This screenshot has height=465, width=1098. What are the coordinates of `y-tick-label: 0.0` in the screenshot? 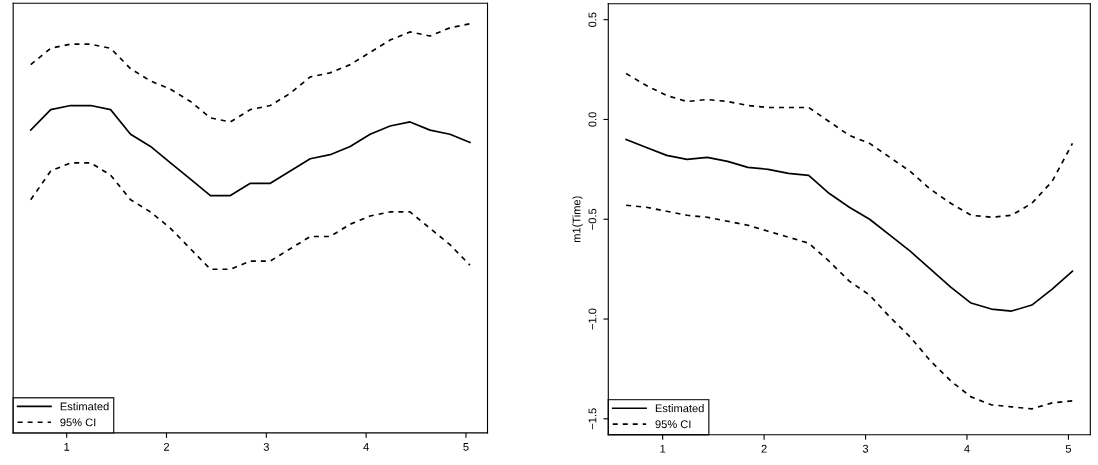 It's located at (592, 119).